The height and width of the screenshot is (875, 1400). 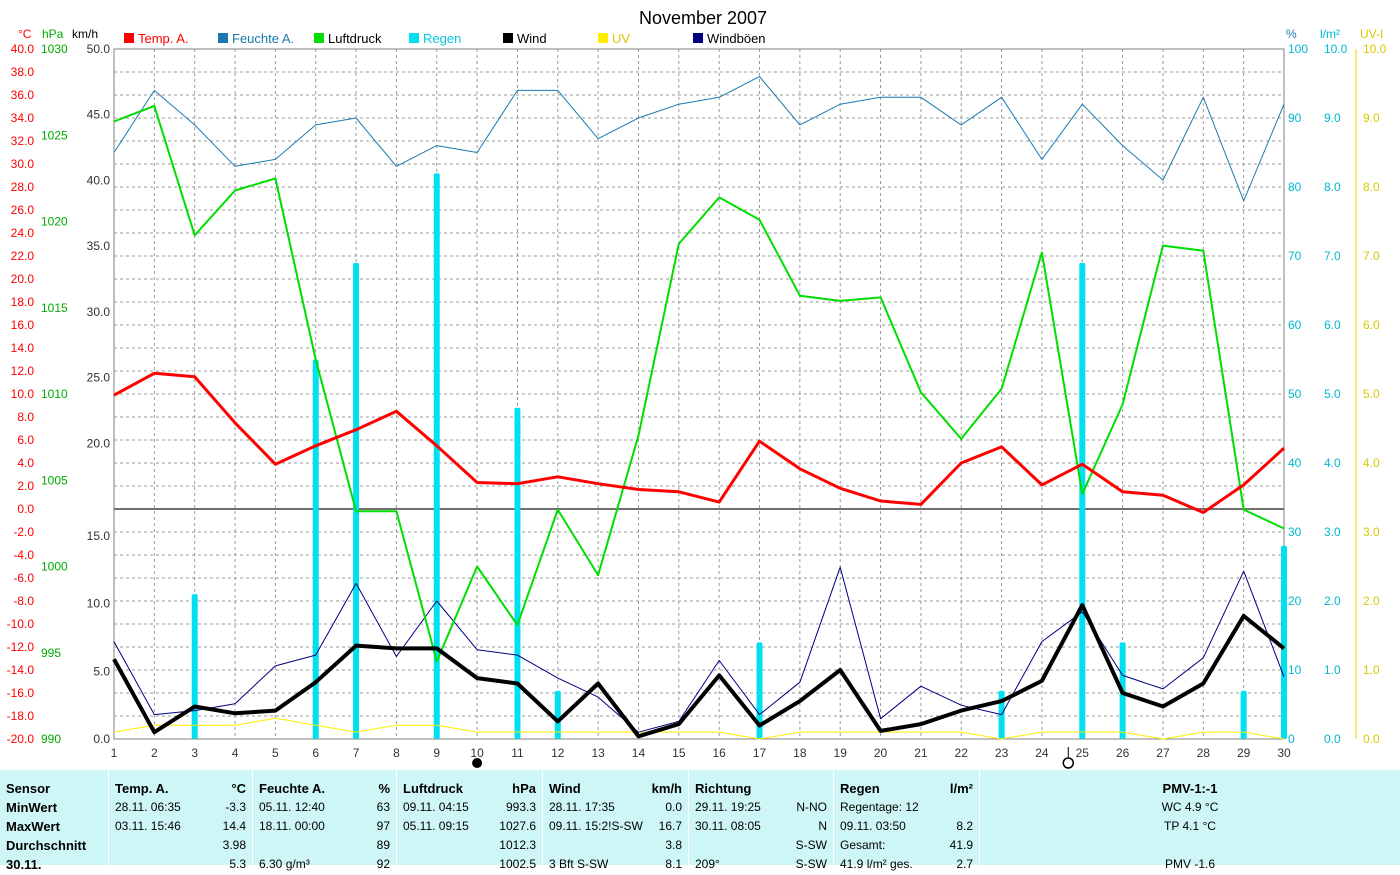 What do you see at coordinates (54, 308) in the screenshot?
I see `pressure-tick-label: 1015` at bounding box center [54, 308].